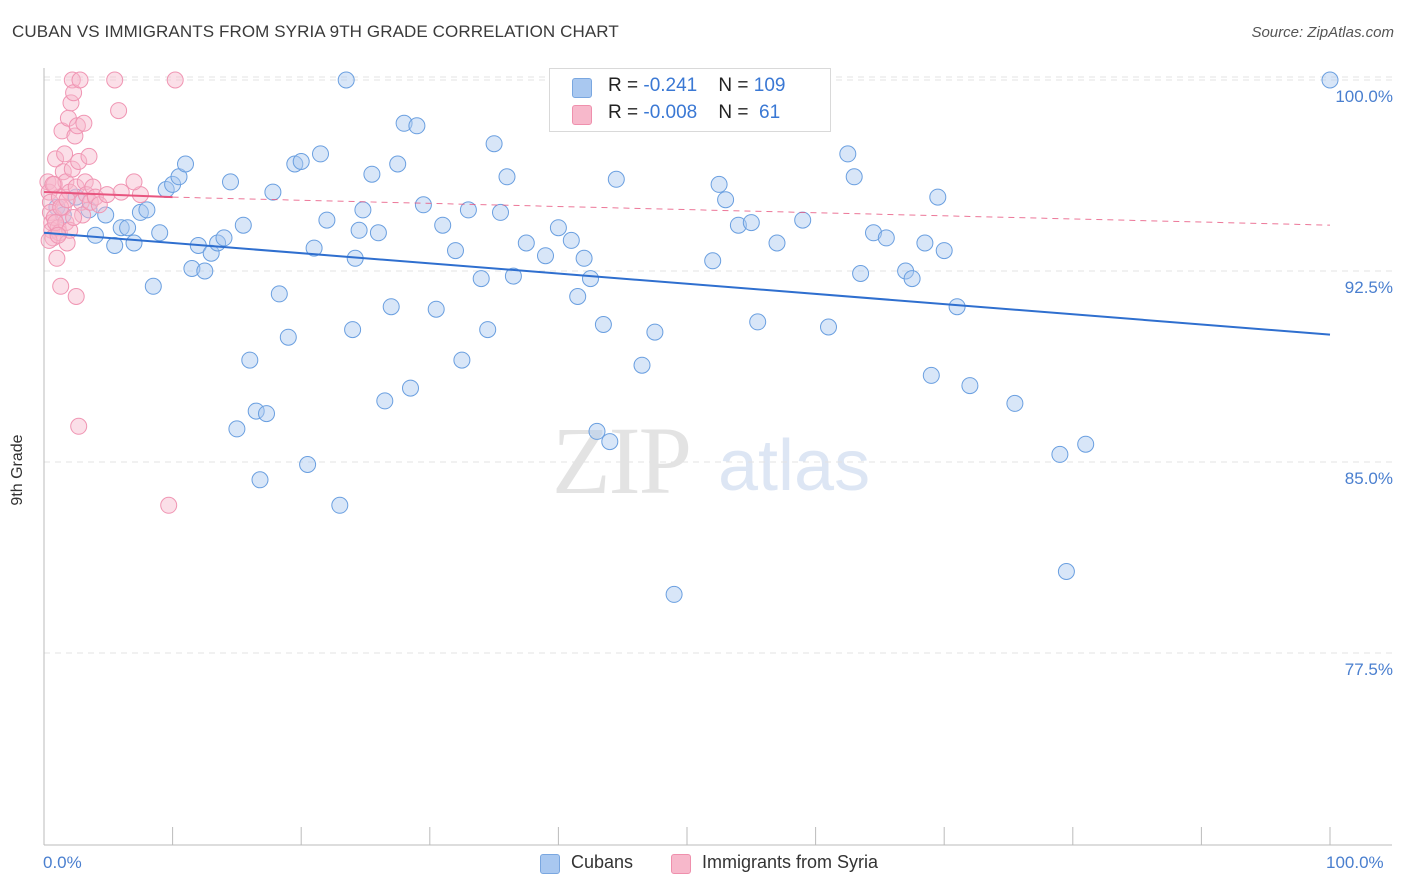  Describe the element at coordinates (622, 460) in the screenshot. I see `watermark-zip: ZIP` at that location.